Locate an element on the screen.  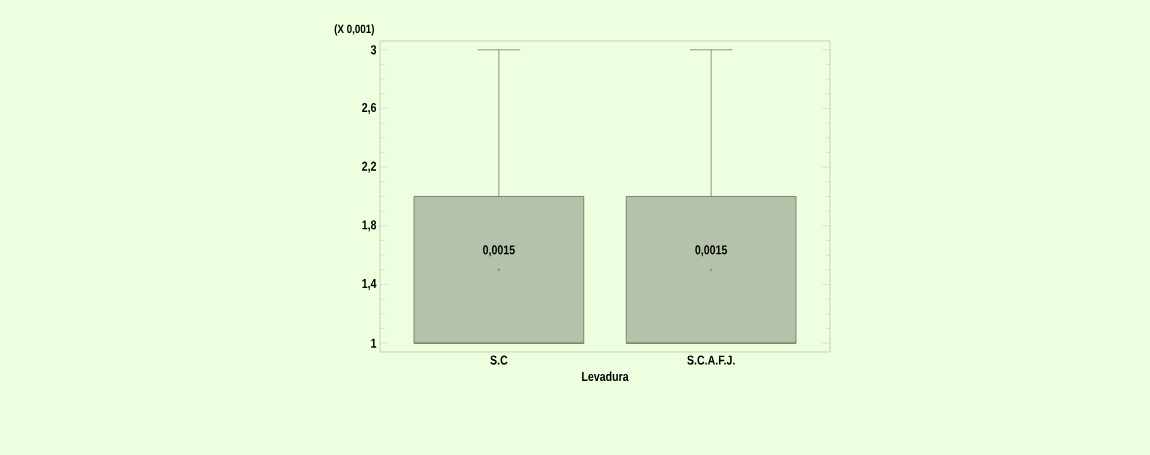
y-tick-label: 2,6 is located at coordinates (369, 108).